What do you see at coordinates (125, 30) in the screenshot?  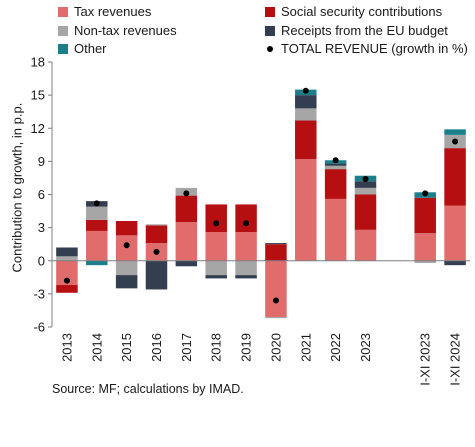 I see `legend-label-non-tax-revenues: Non-tax revenues` at bounding box center [125, 30].